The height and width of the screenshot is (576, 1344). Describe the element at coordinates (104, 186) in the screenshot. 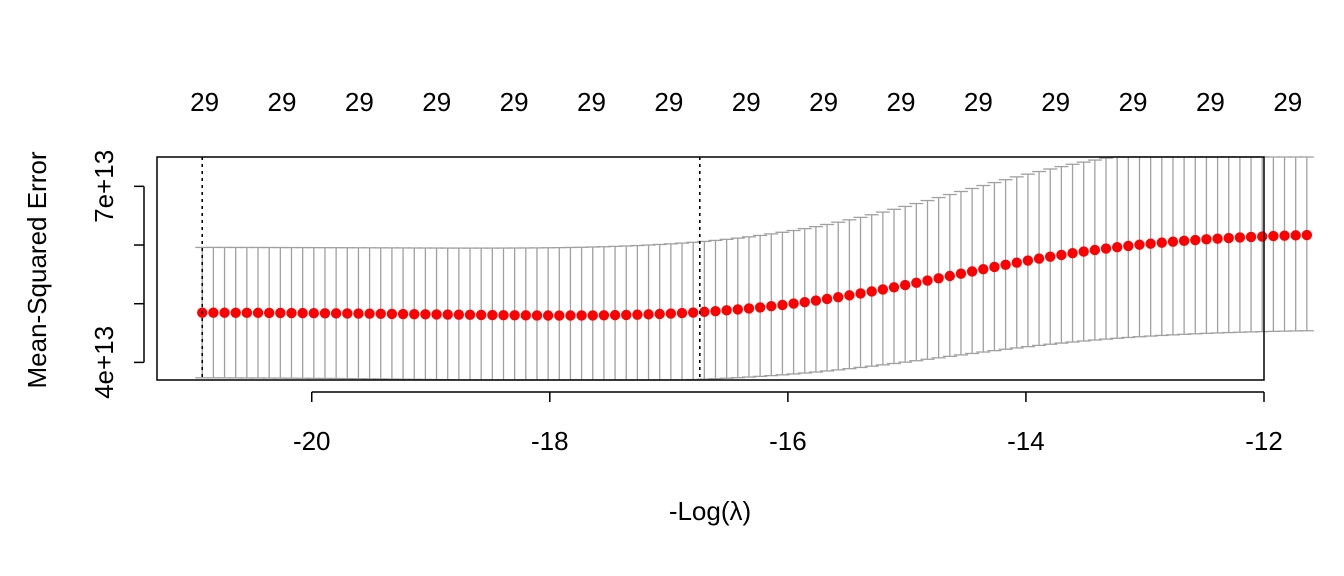

I see `y-tick-label: 7e+13` at that location.